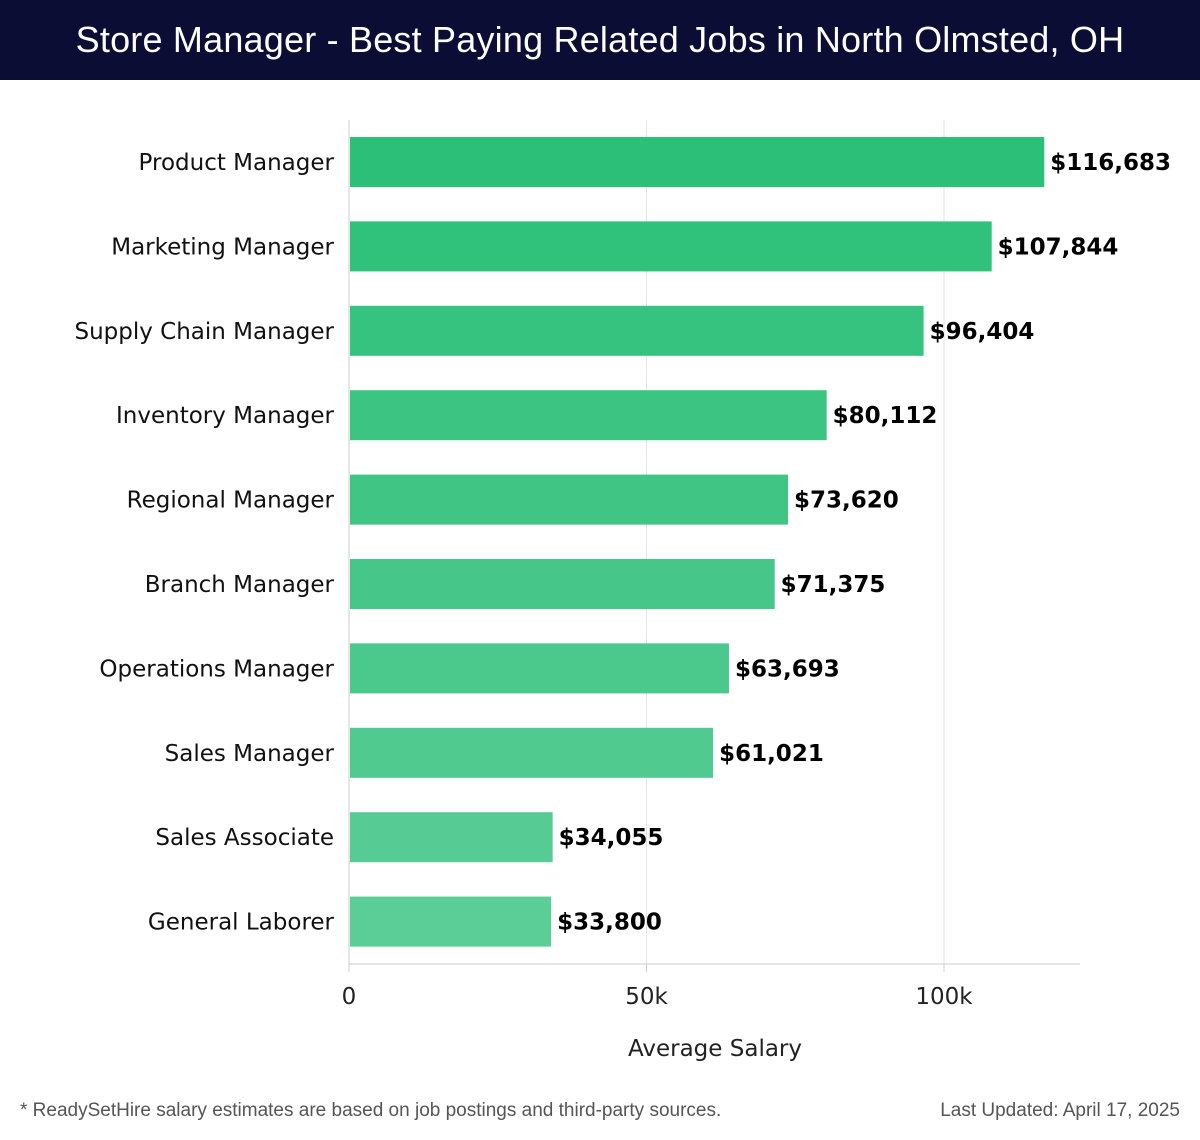 The height and width of the screenshot is (1140, 1200). I want to click on x-tick-label: 0, so click(349, 997).